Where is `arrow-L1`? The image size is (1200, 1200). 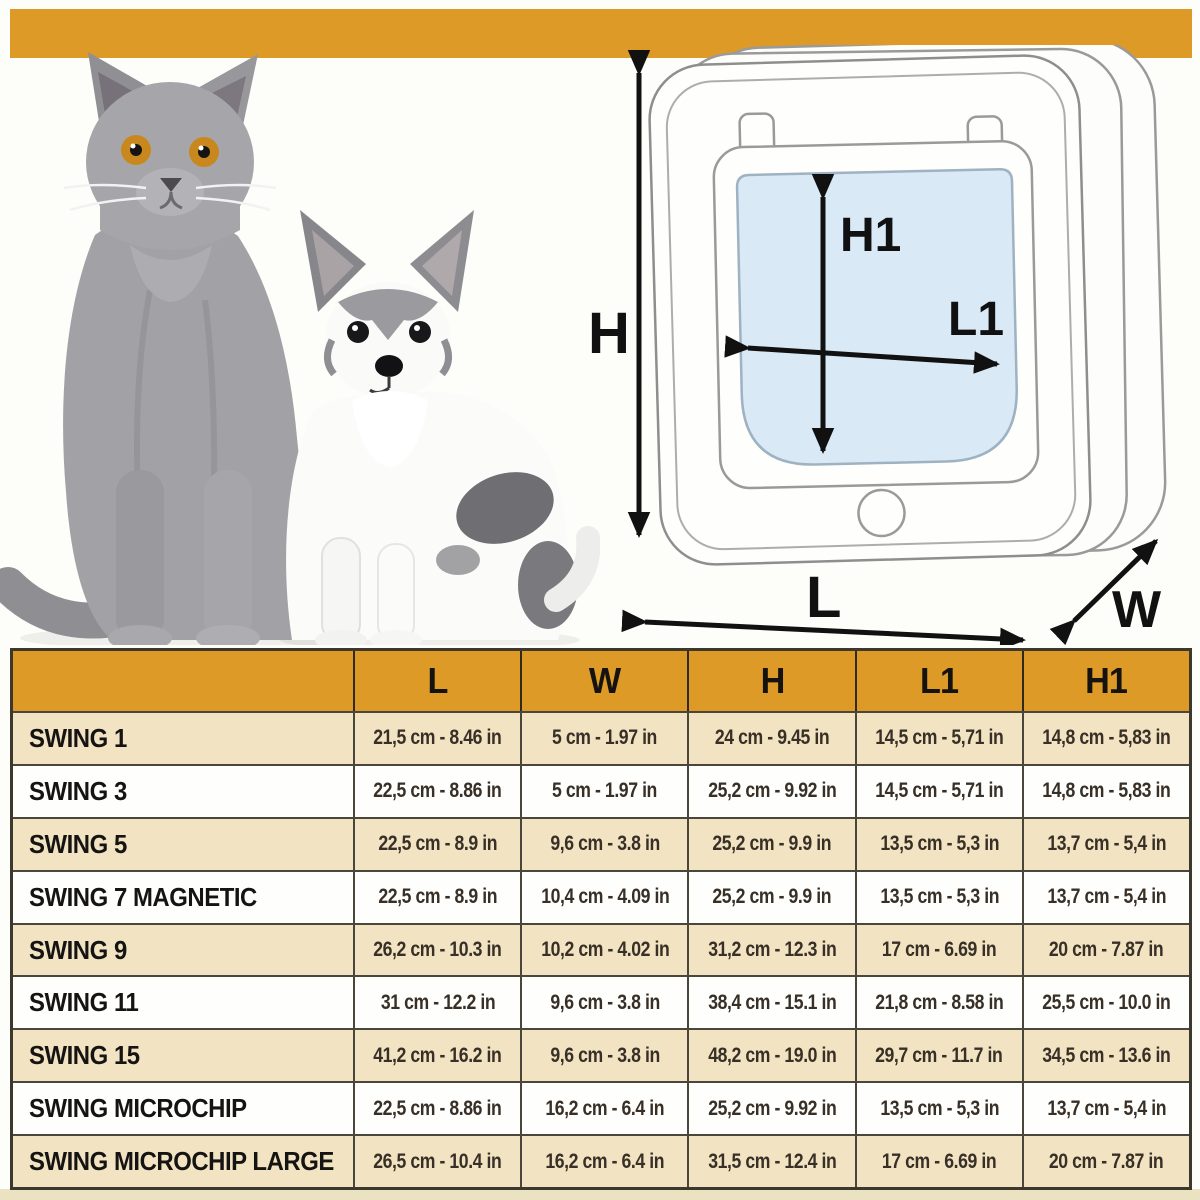 arrow-L1 is located at coordinates (862, 354).